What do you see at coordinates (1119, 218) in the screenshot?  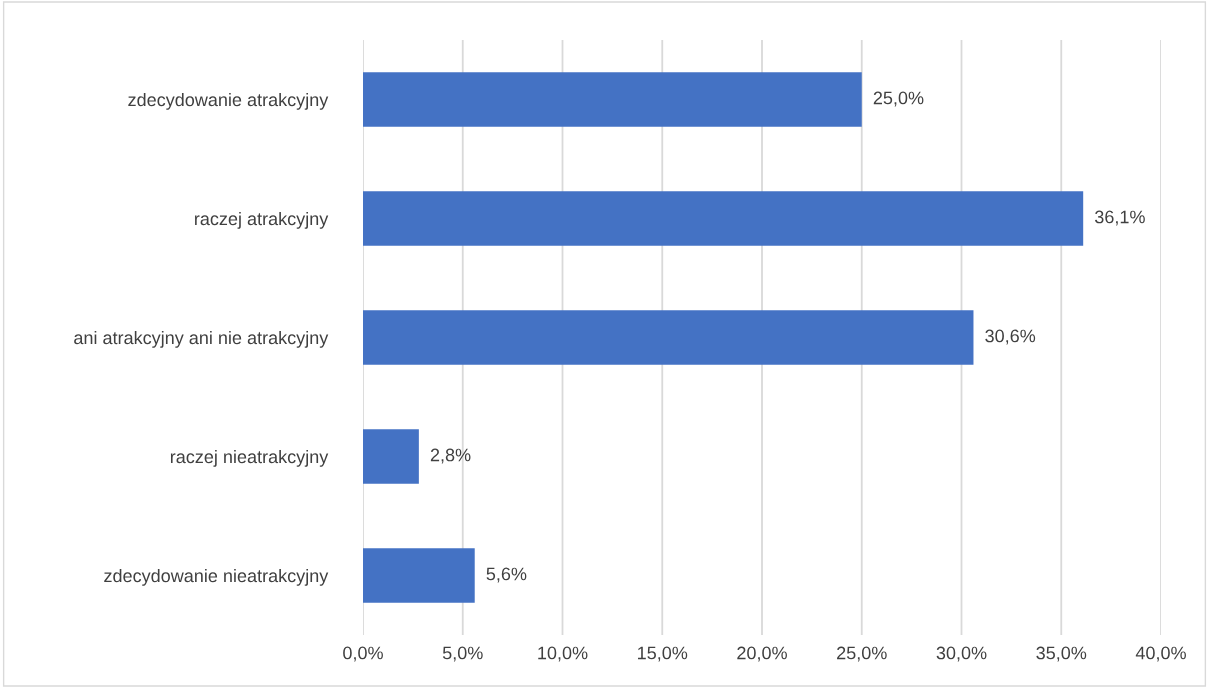 I see `data-label: 36,1%` at bounding box center [1119, 218].